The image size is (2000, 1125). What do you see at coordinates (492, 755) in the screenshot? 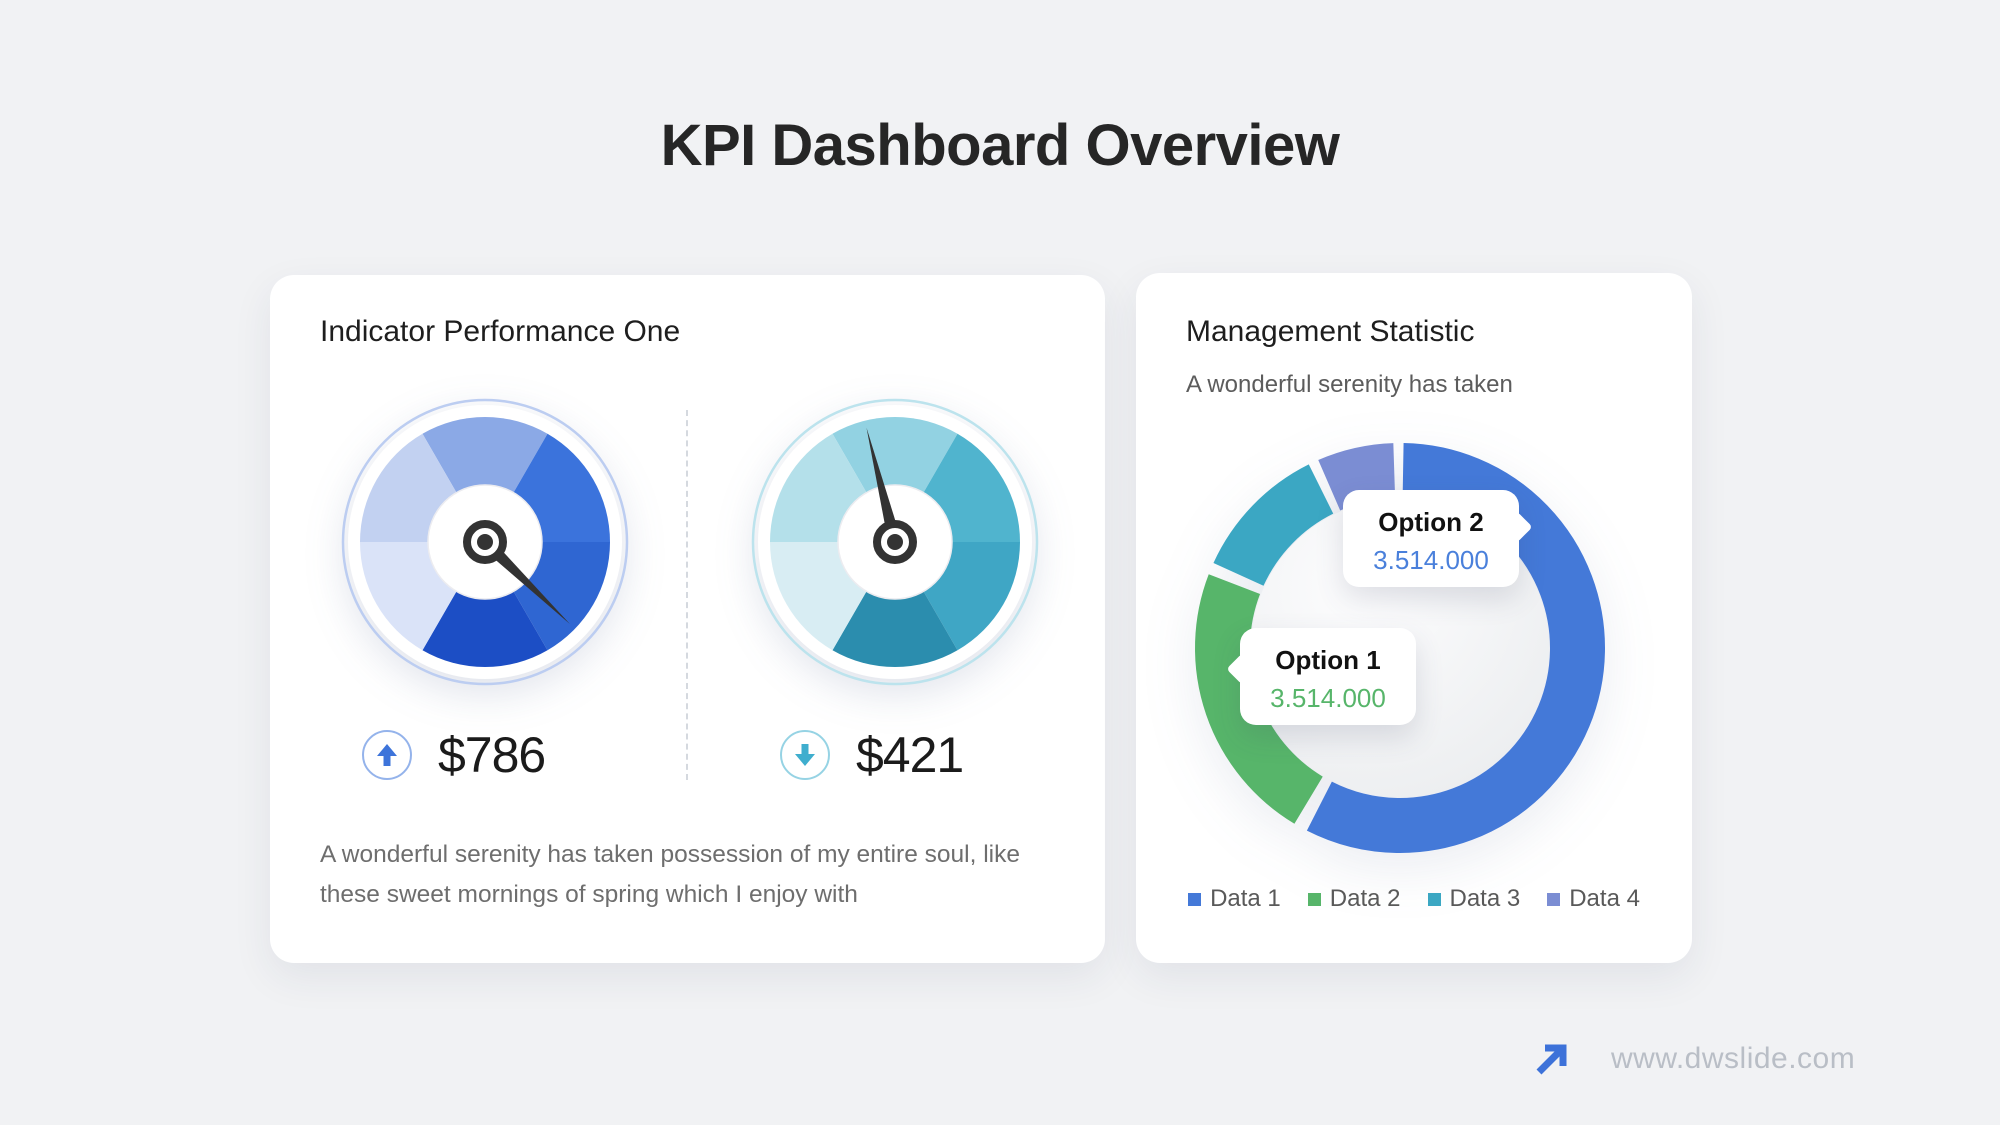
I see `metric-value: $786` at bounding box center [492, 755].